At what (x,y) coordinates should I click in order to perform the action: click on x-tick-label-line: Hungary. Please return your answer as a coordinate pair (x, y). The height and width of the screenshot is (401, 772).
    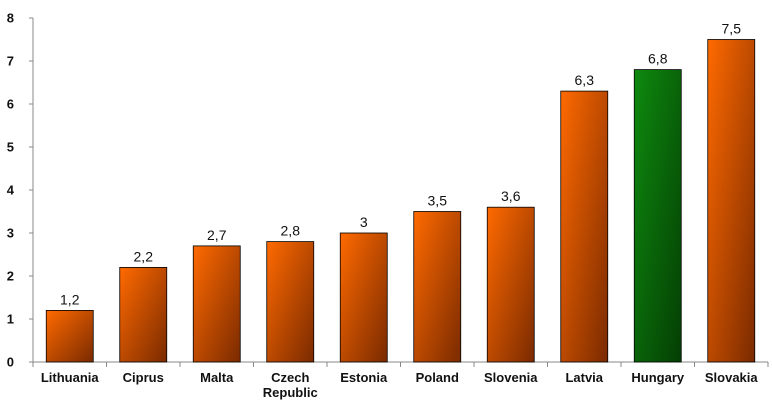
    Looking at the image, I should click on (658, 377).